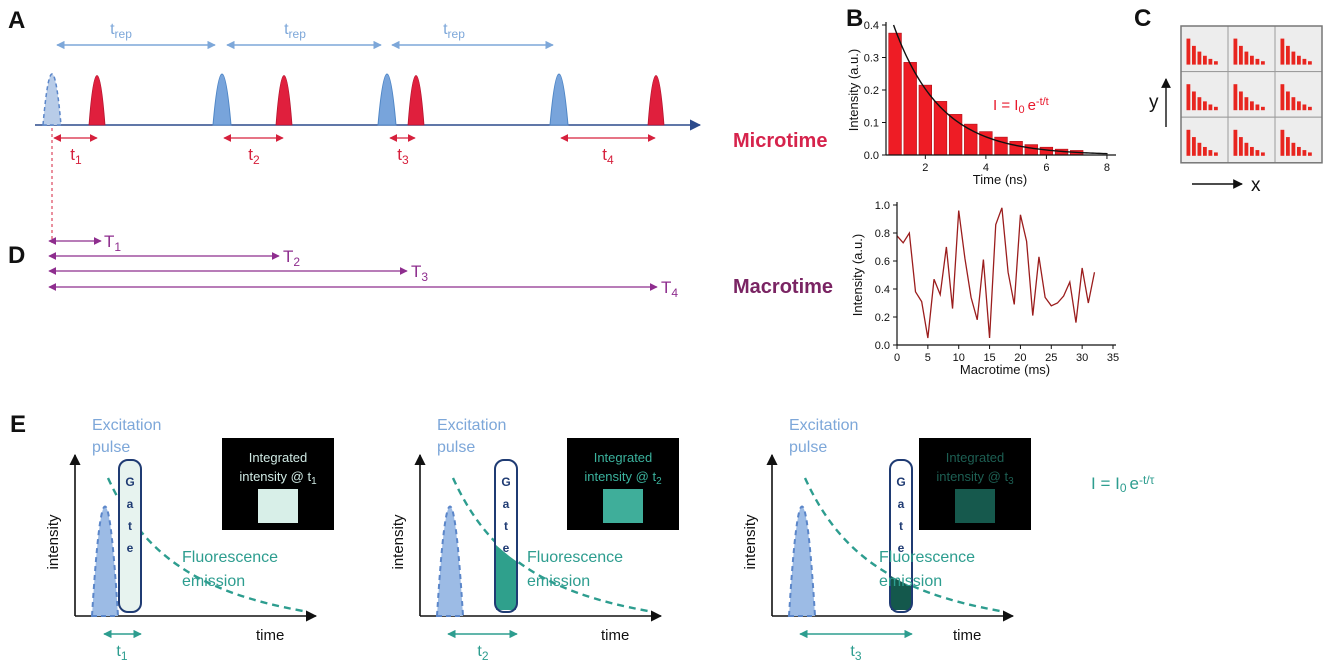 The width and height of the screenshot is (1328, 660). I want to click on decay-histogram-chart: 2 4 6 8 0.0 0.1 0.2 0.3 0.4, so click(990, 97).